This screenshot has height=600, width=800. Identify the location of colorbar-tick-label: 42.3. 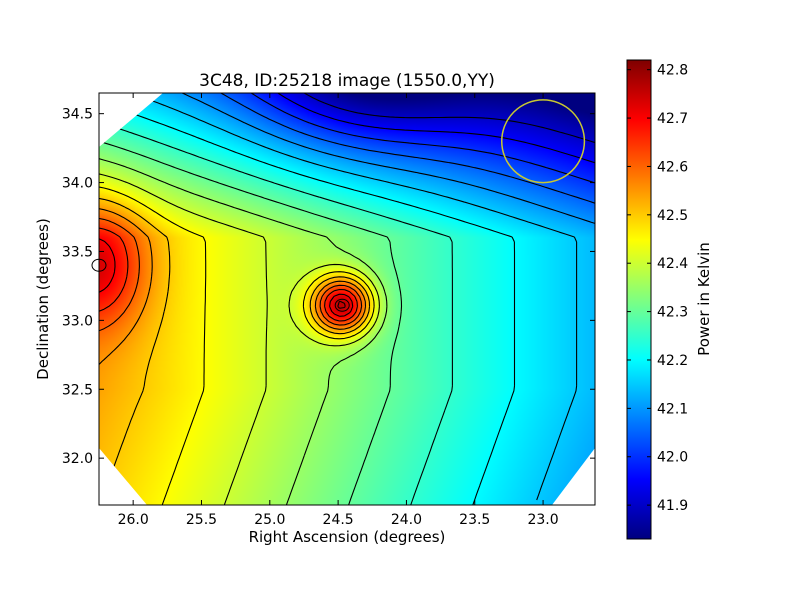
(672, 313).